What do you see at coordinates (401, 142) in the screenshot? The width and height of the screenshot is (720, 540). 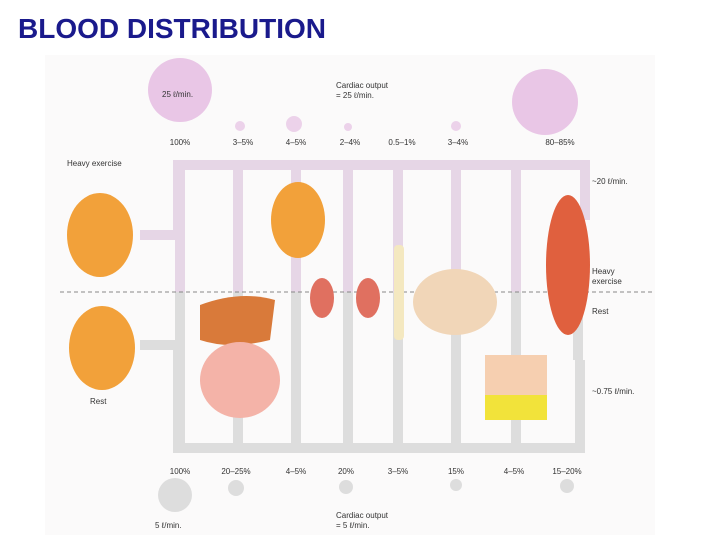 I see `exercise-percentage: 0.5–1%` at bounding box center [401, 142].